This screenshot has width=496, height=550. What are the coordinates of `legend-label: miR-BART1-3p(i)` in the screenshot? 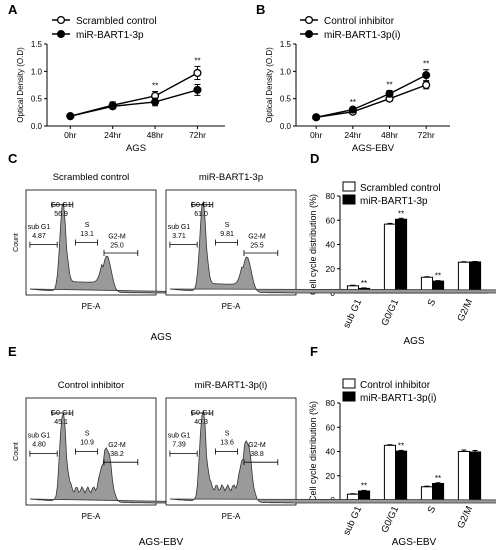 It's located at (398, 398).